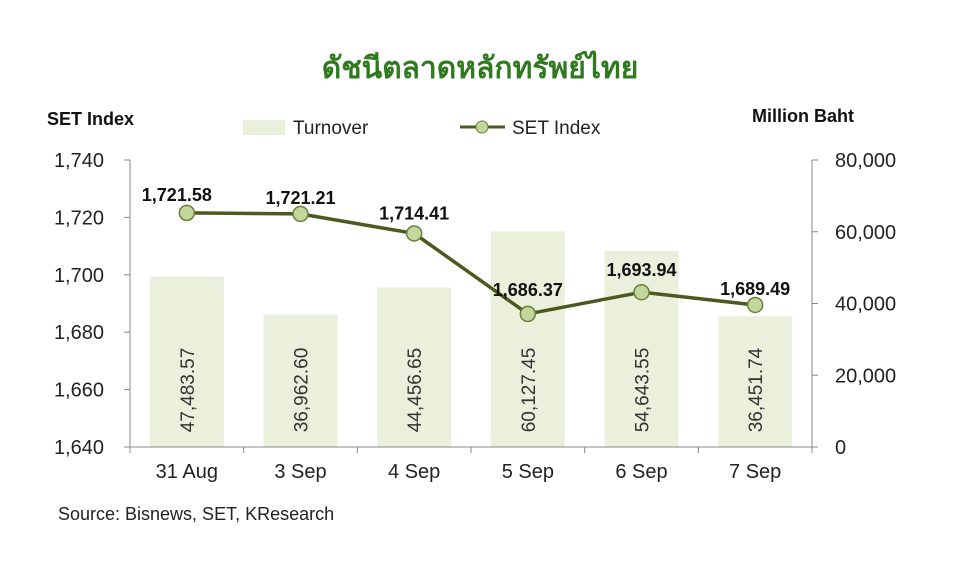  I want to click on legend-label-turnover: Turnover, so click(331, 128).